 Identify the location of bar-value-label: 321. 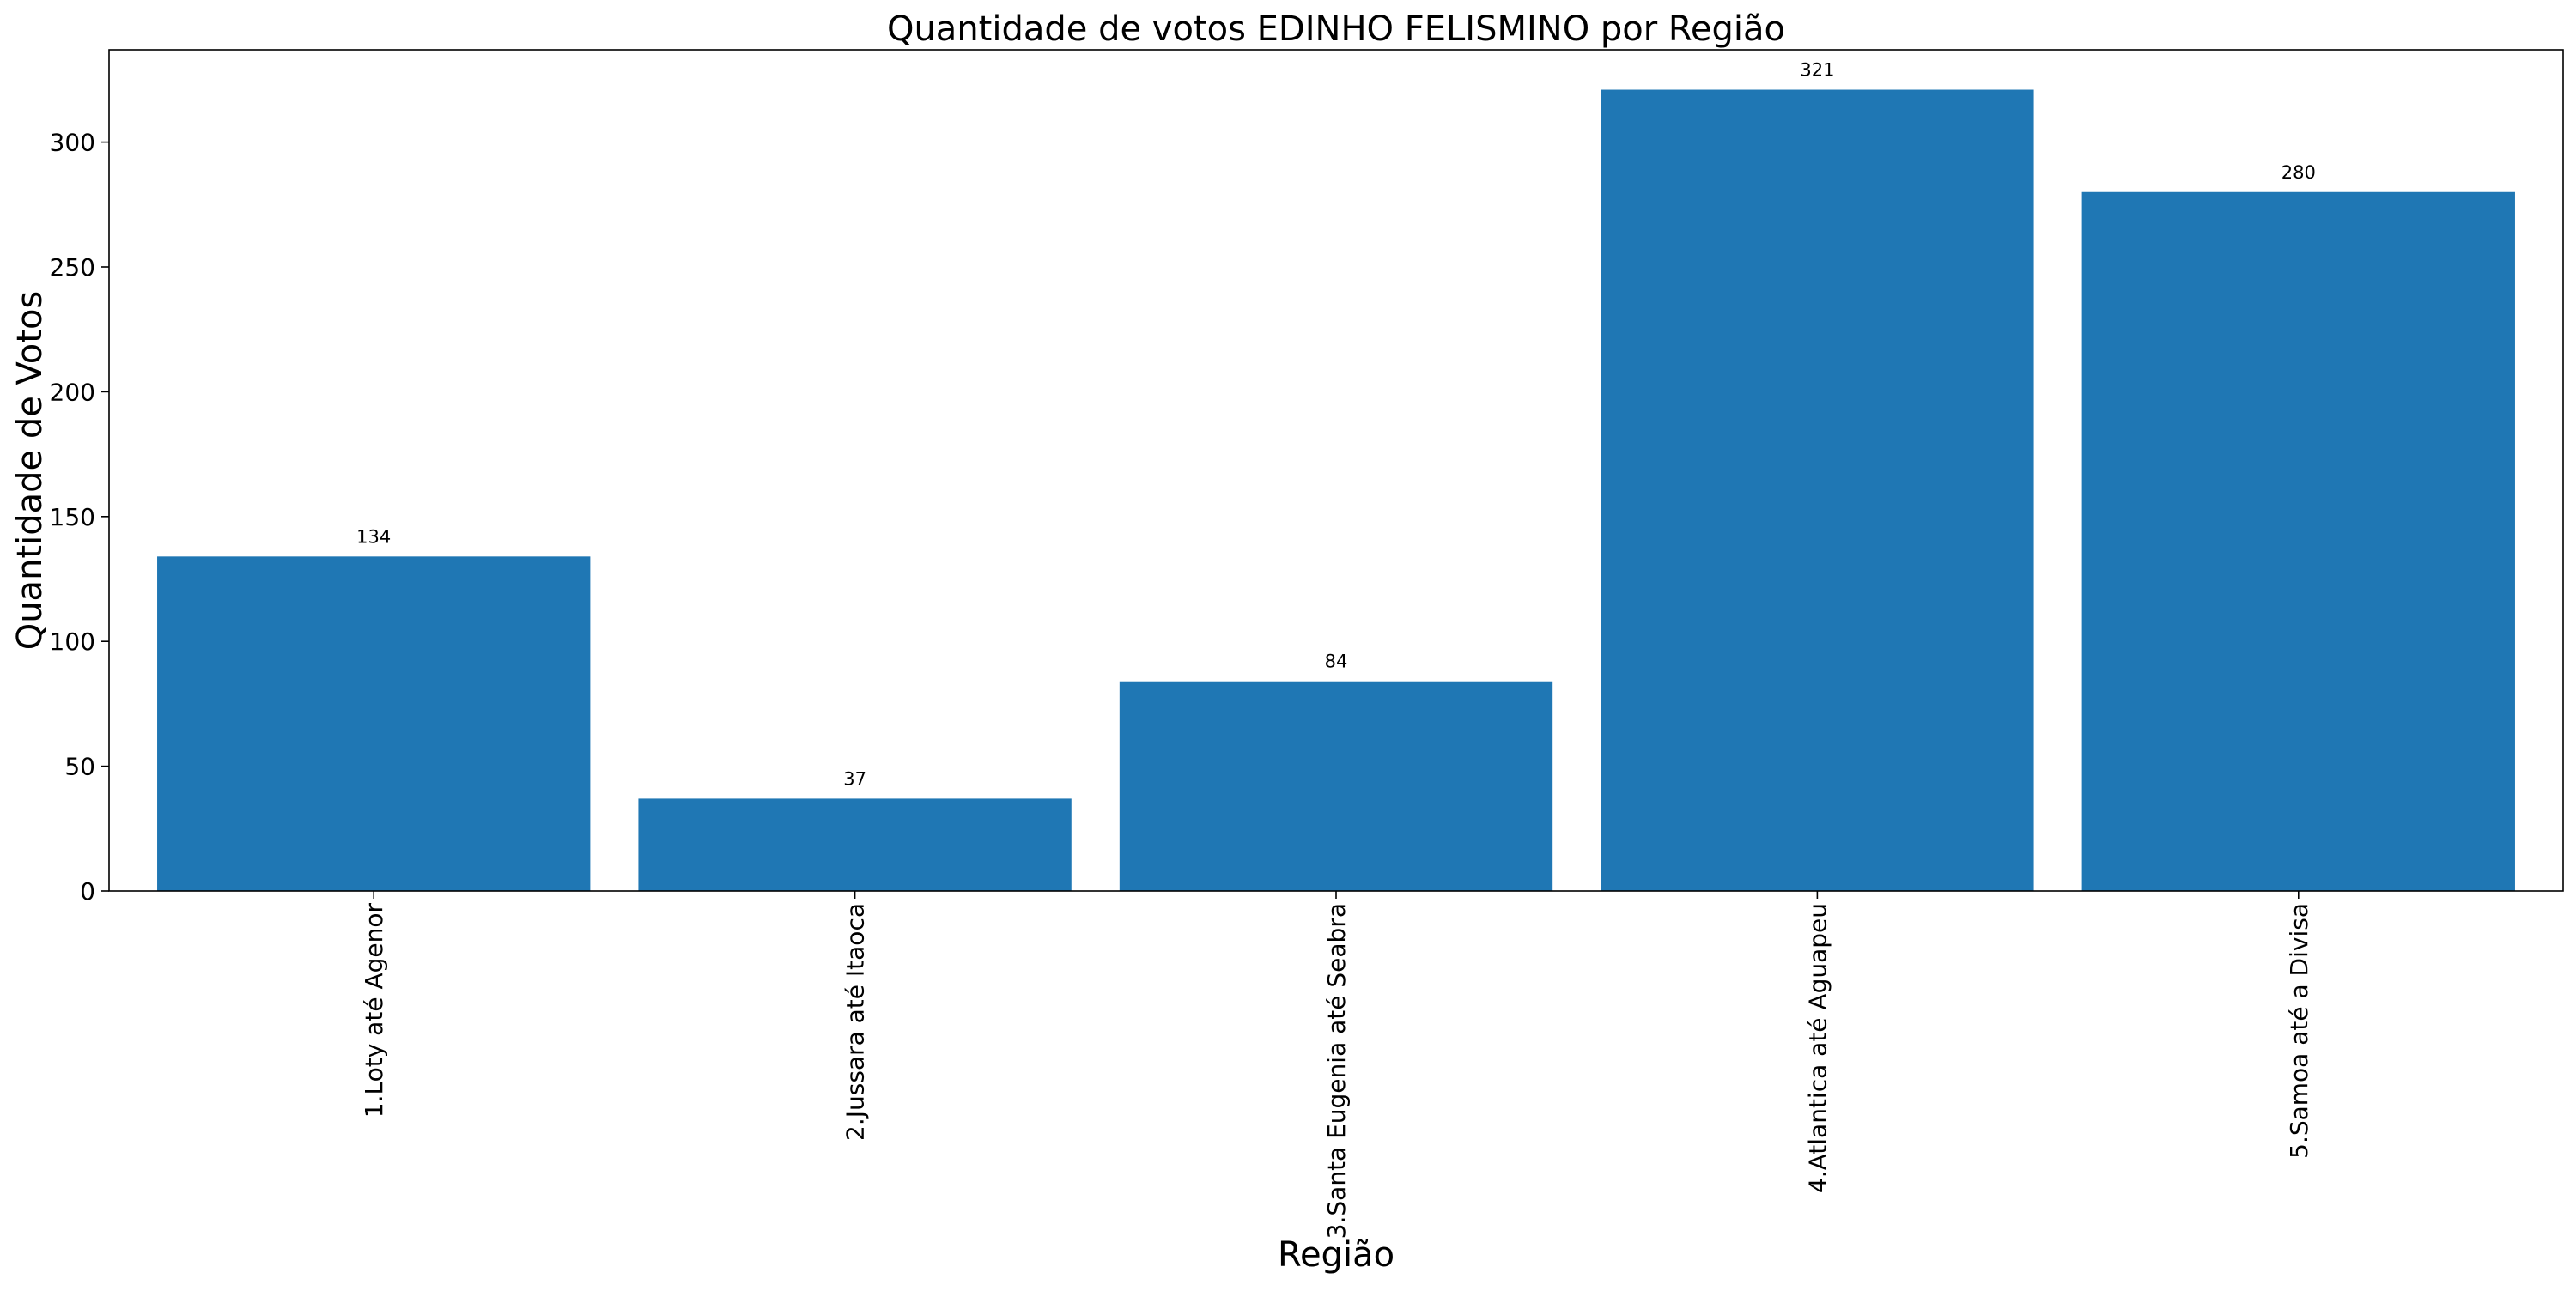
(1817, 70).